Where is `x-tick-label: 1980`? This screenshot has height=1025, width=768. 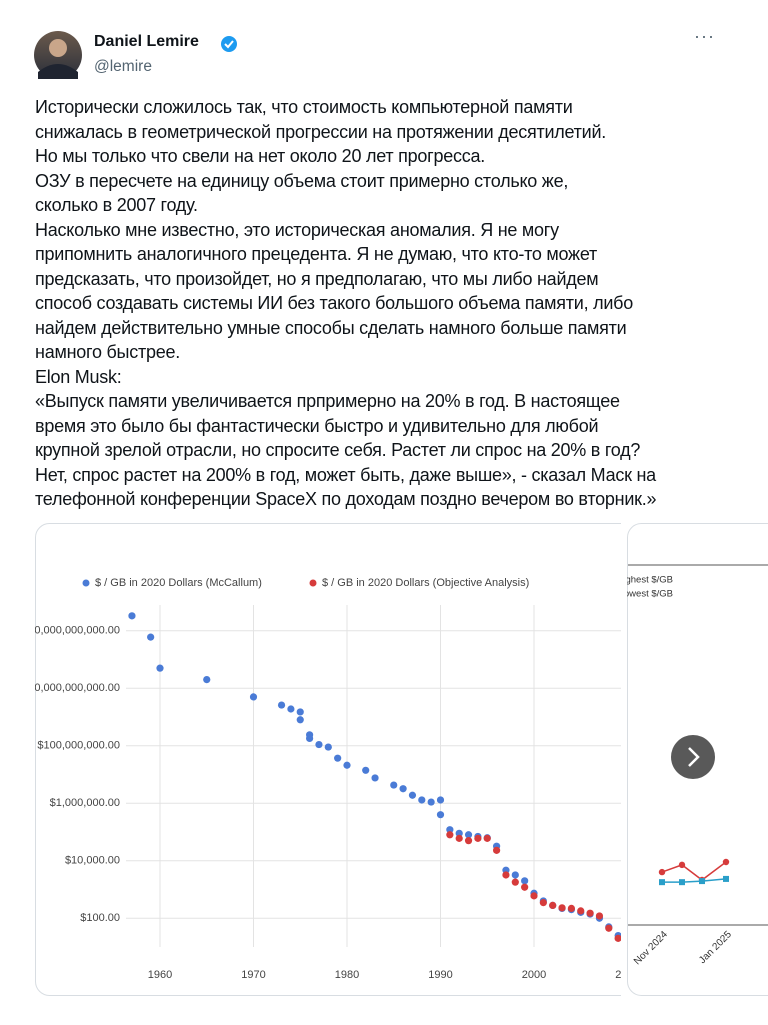
x-tick-label: 1980 is located at coordinates (347, 975).